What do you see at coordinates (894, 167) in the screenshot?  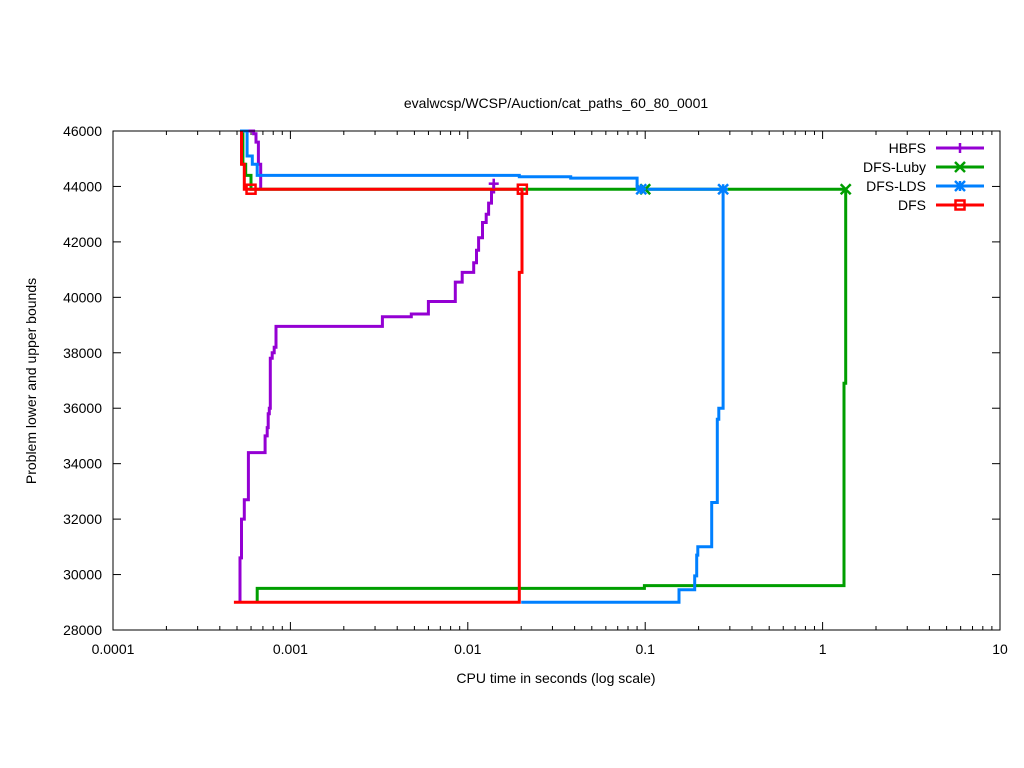 I see `legend-label-dfs-luby: DFS-Luby` at bounding box center [894, 167].